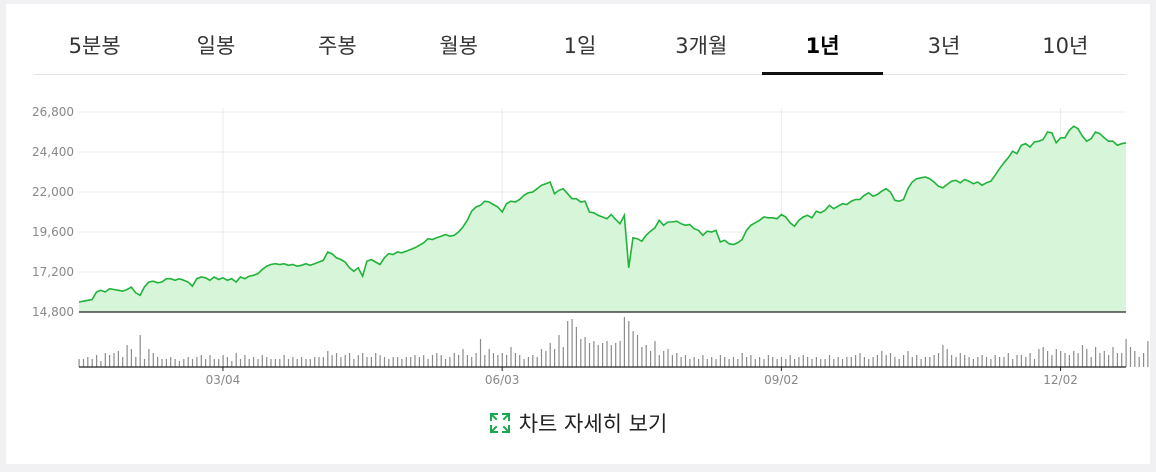 The width and height of the screenshot is (1156, 472). I want to click on tab-period-8: 10년, so click(1065, 46).